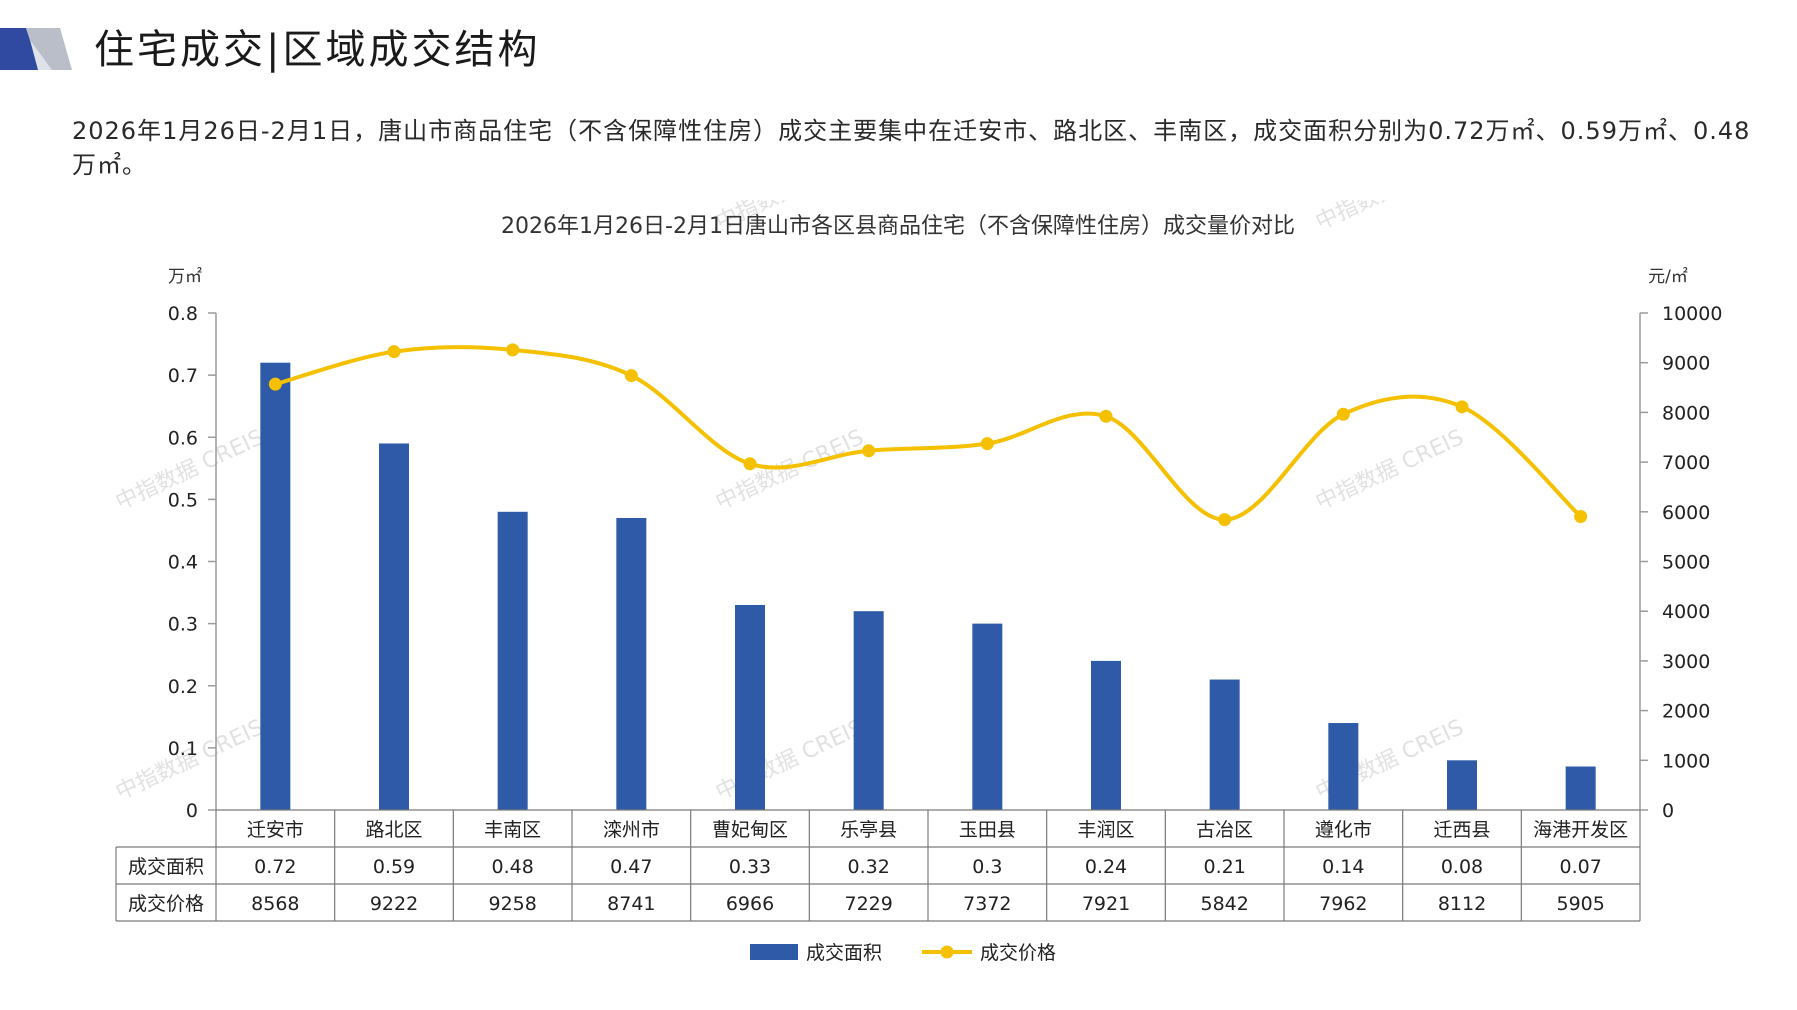 The width and height of the screenshot is (1797, 1010). What do you see at coordinates (1343, 867) in the screenshot?
I see `table-value: 0.14` at bounding box center [1343, 867].